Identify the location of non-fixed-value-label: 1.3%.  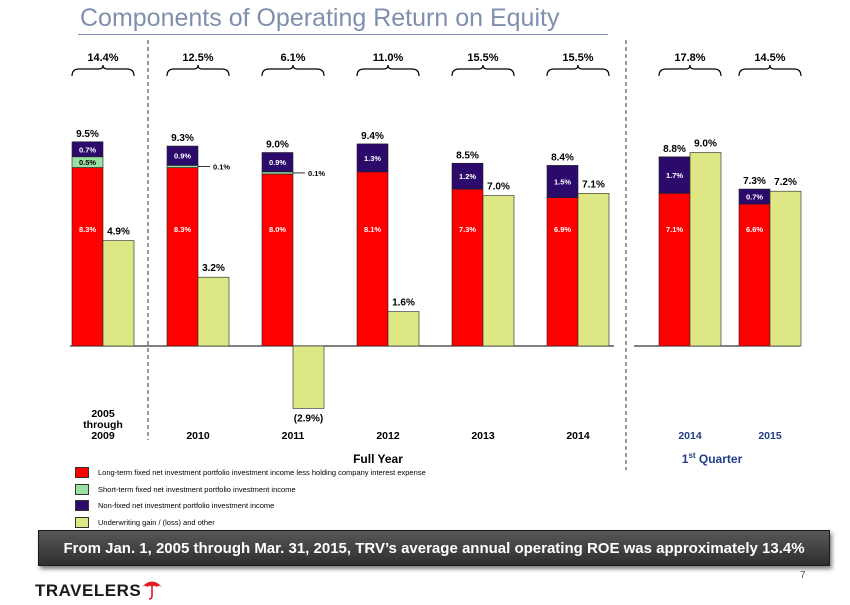
(372, 158).